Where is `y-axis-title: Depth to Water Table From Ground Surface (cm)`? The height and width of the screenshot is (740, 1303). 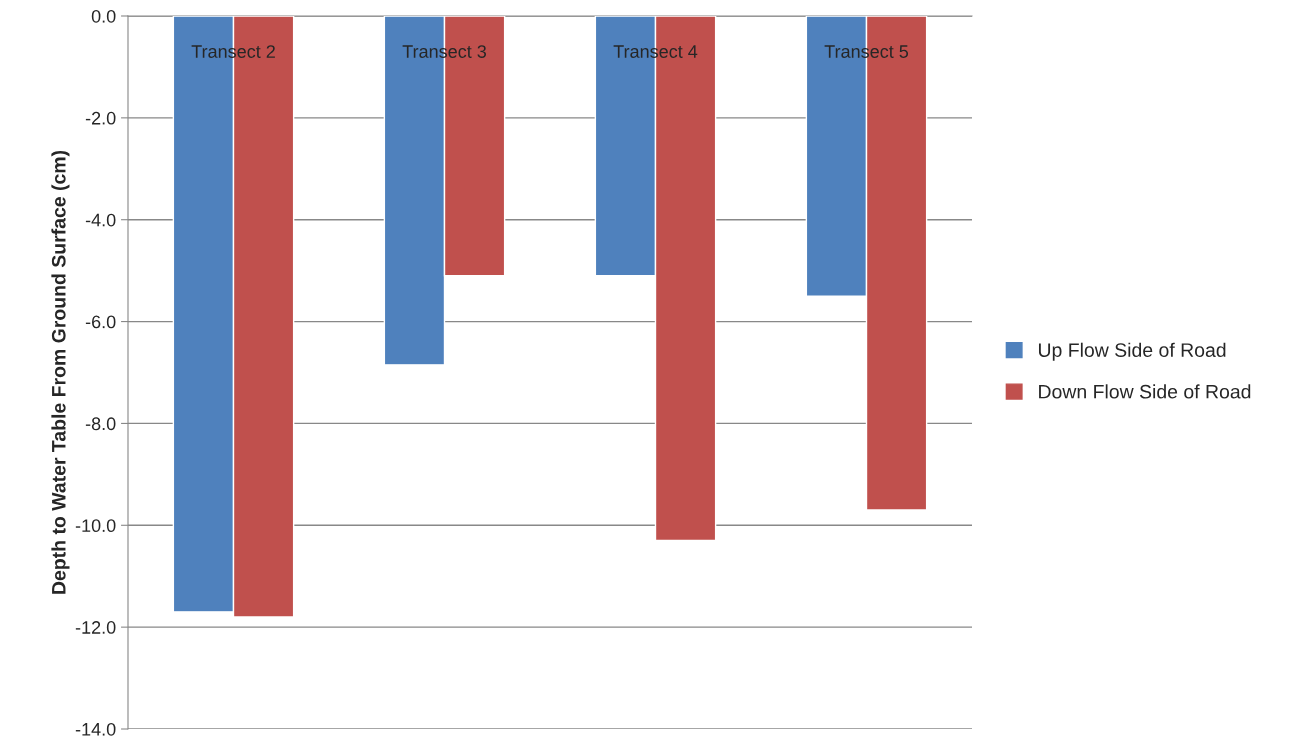 y-axis-title: Depth to Water Table From Ground Surface (cm) is located at coordinates (60, 372).